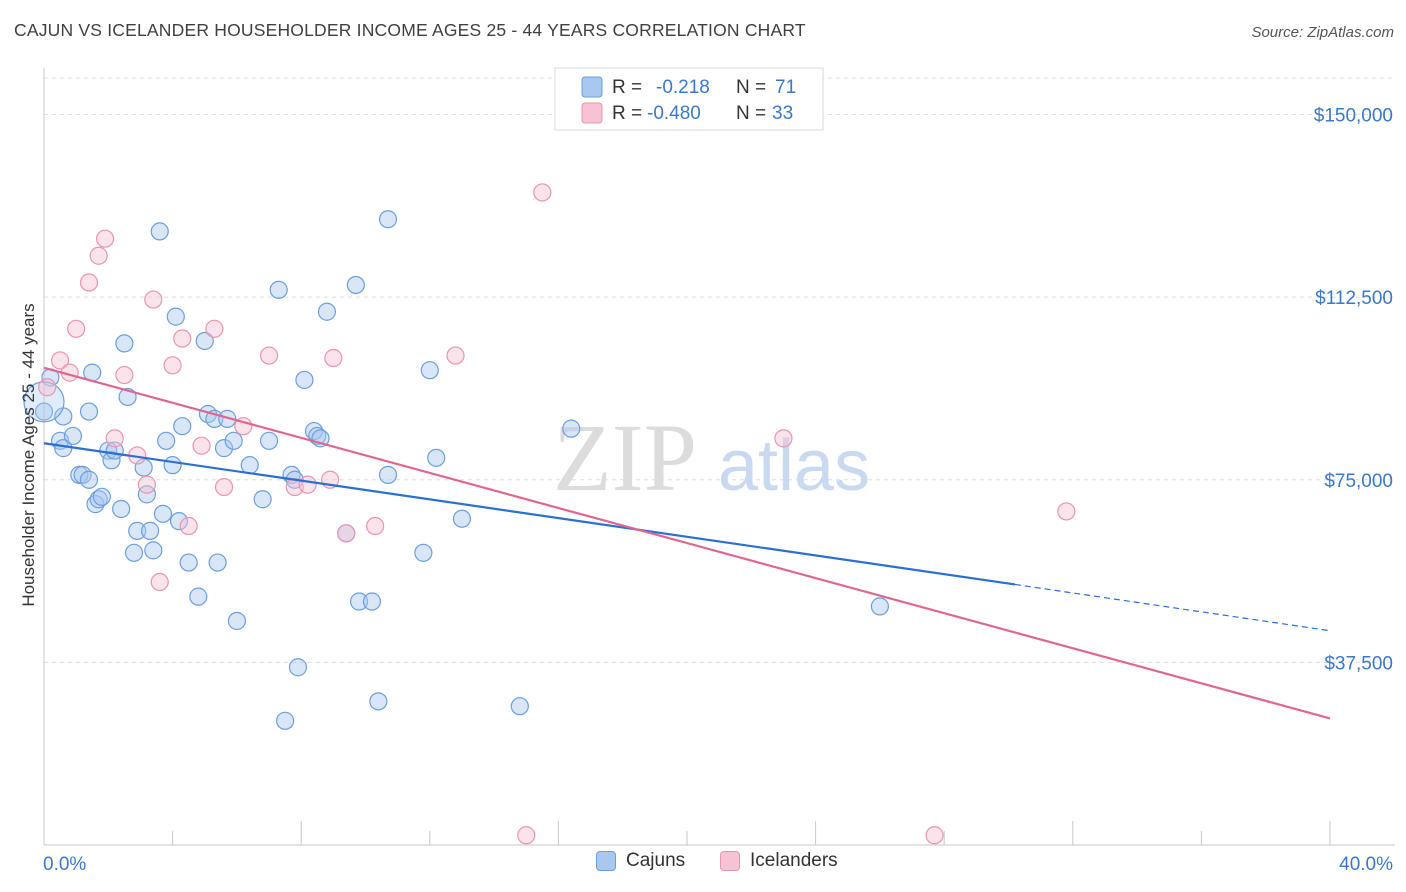 The width and height of the screenshot is (1406, 892). I want to click on legend-n-label-cajuns: N =, so click(751, 87).